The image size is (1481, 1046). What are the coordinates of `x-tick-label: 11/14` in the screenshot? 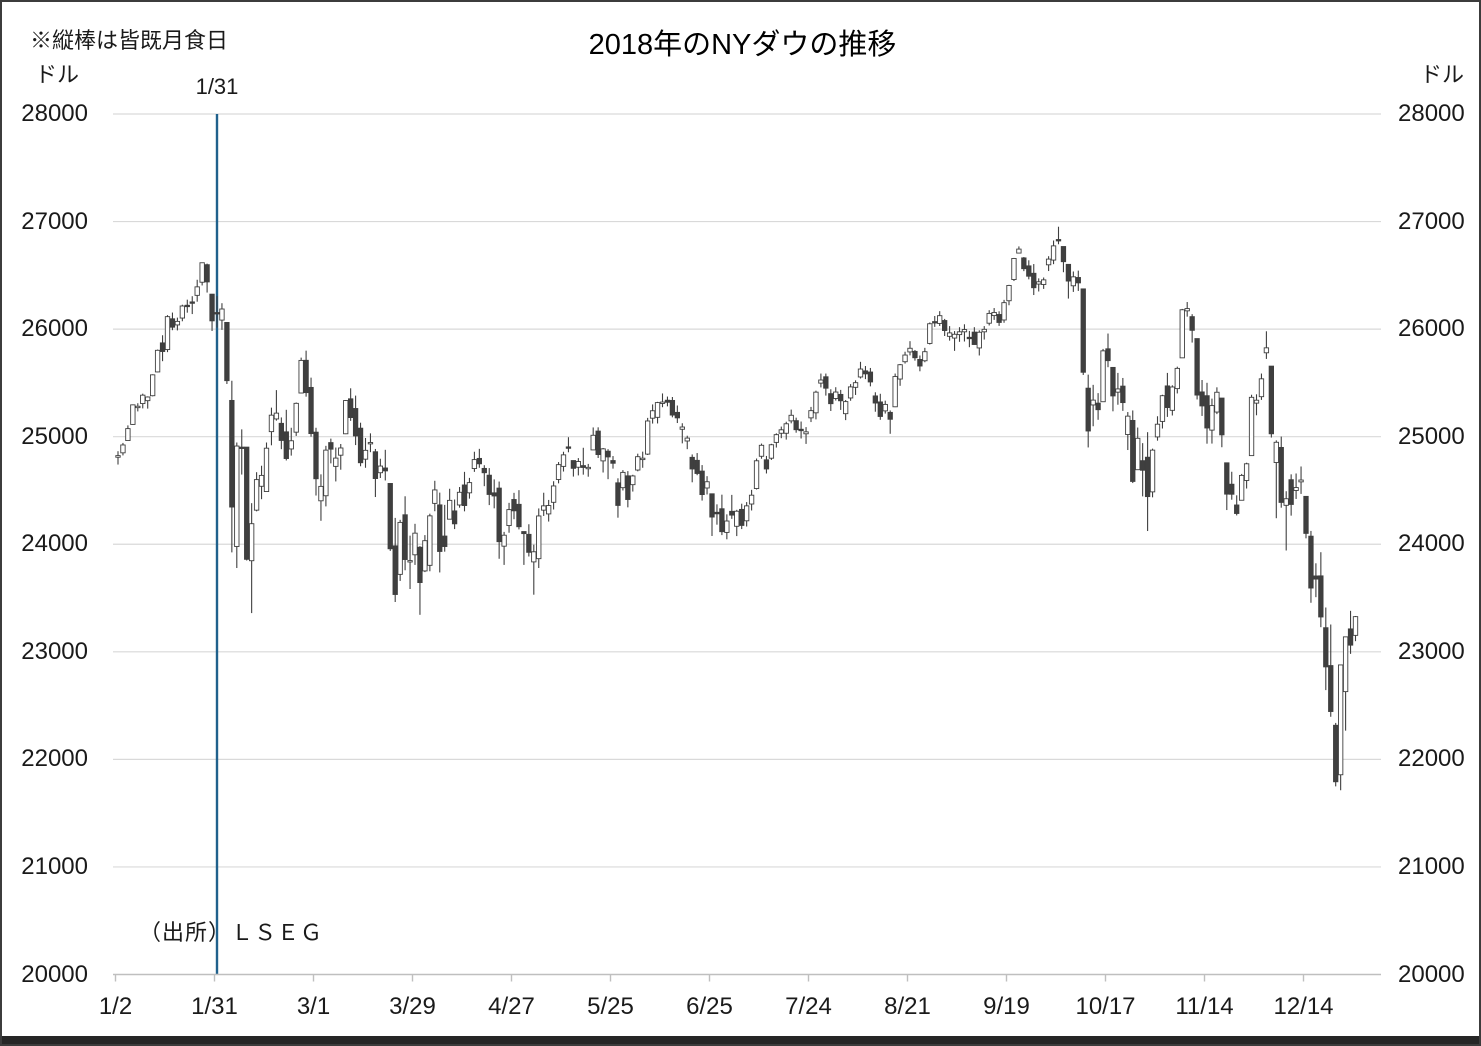 It's located at (1204, 1006).